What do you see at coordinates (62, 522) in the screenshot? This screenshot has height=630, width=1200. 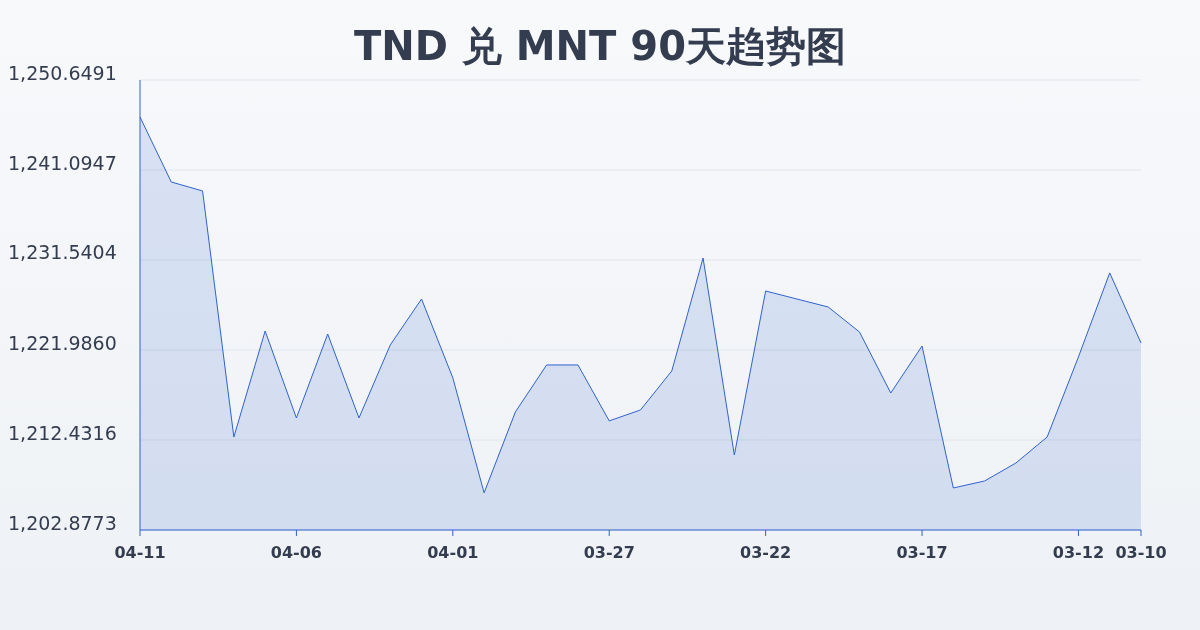 I see `y-tick-label: 1,202.8773` at bounding box center [62, 522].